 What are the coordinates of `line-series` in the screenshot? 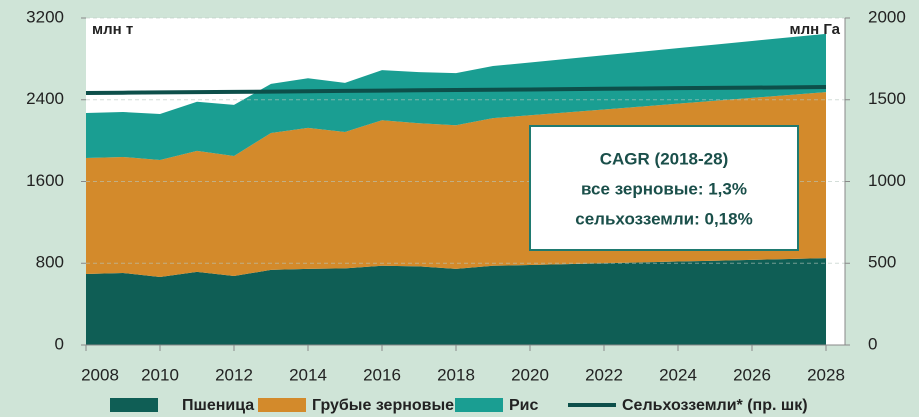 It's located at (456, 90).